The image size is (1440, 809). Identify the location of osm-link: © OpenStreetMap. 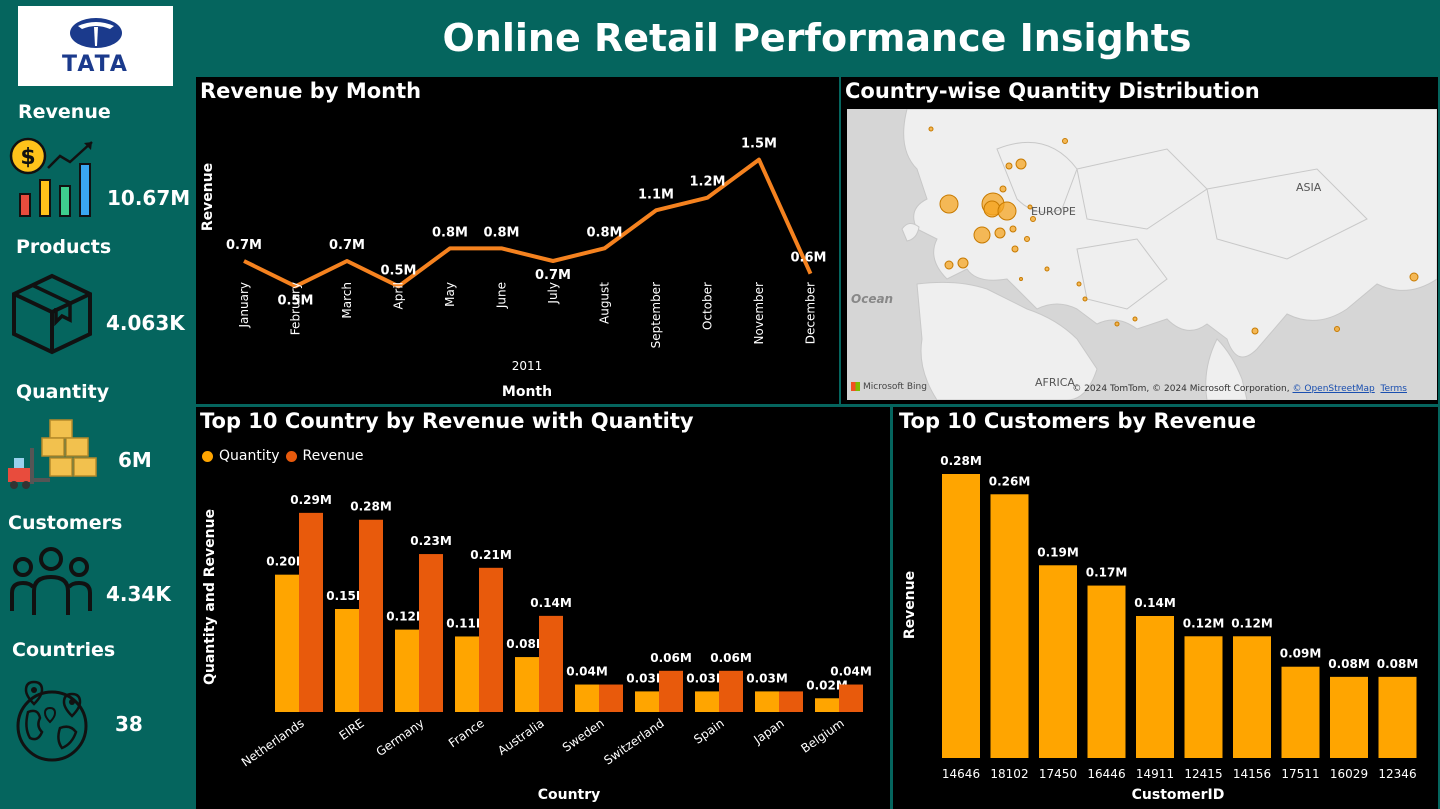
(1333, 389).